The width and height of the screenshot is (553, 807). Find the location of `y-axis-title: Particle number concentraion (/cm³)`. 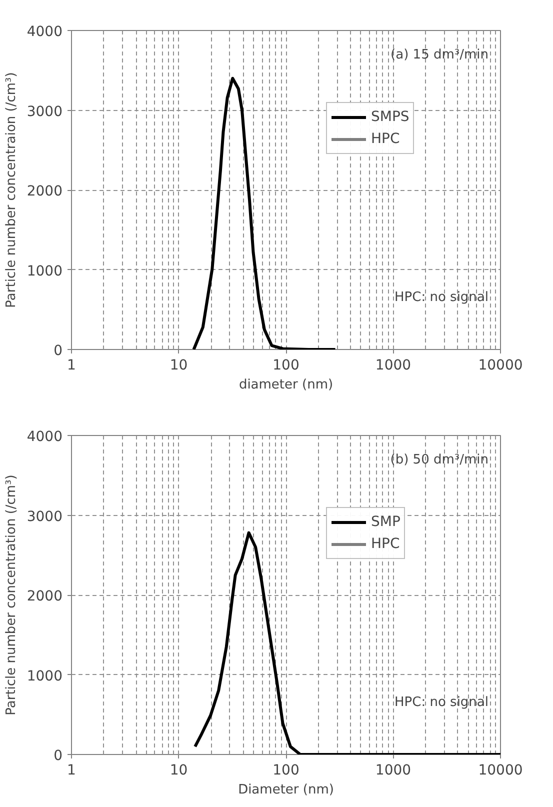

y-axis-title: Particle number concentraion (/cm³) is located at coordinates (11, 190).